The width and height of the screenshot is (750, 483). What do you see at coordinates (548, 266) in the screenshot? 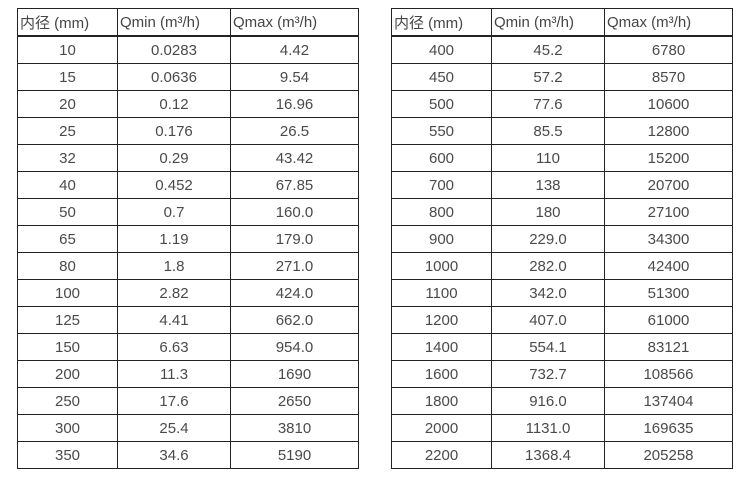
I see `table-cell: 282.0` at bounding box center [548, 266].